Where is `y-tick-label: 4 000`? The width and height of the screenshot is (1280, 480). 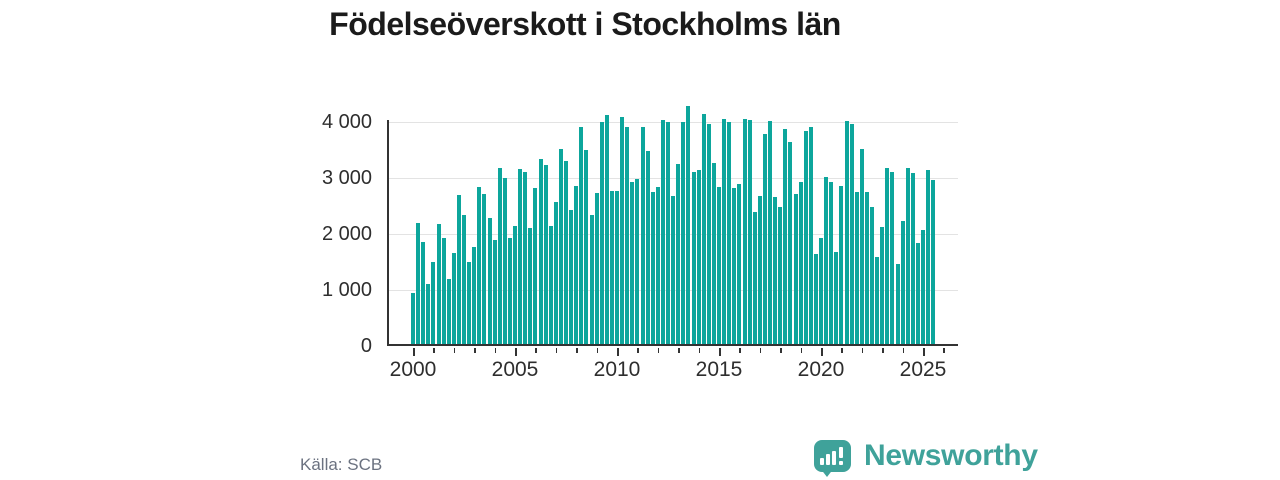
y-tick-label: 4 000 is located at coordinates (346, 122).